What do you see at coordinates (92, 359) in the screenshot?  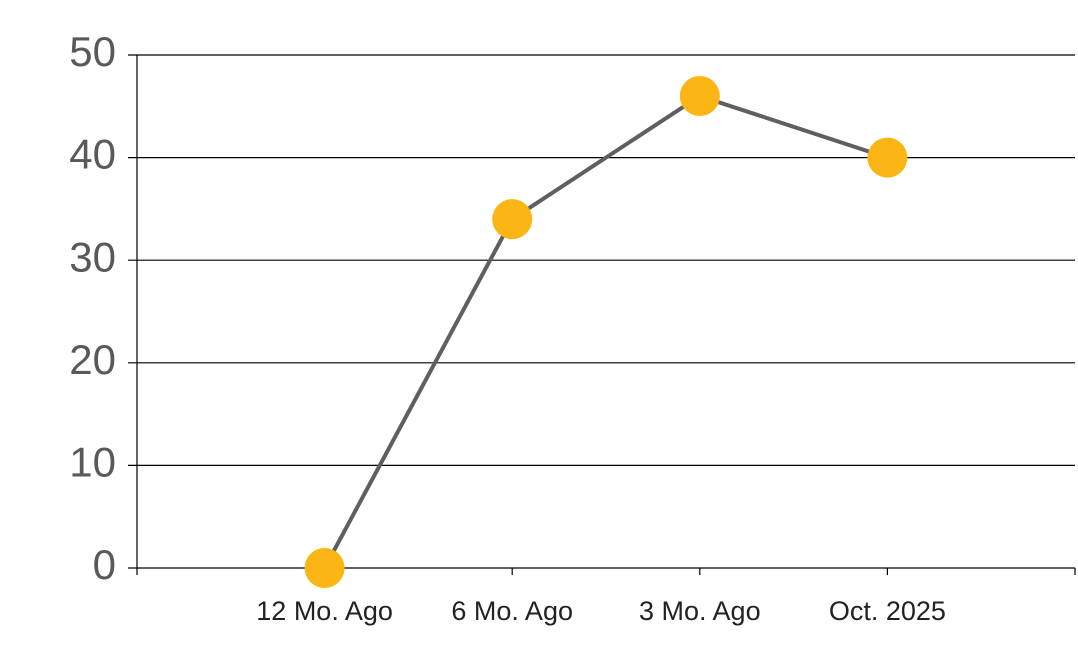 I see `y-tick-label: 20` at bounding box center [92, 359].